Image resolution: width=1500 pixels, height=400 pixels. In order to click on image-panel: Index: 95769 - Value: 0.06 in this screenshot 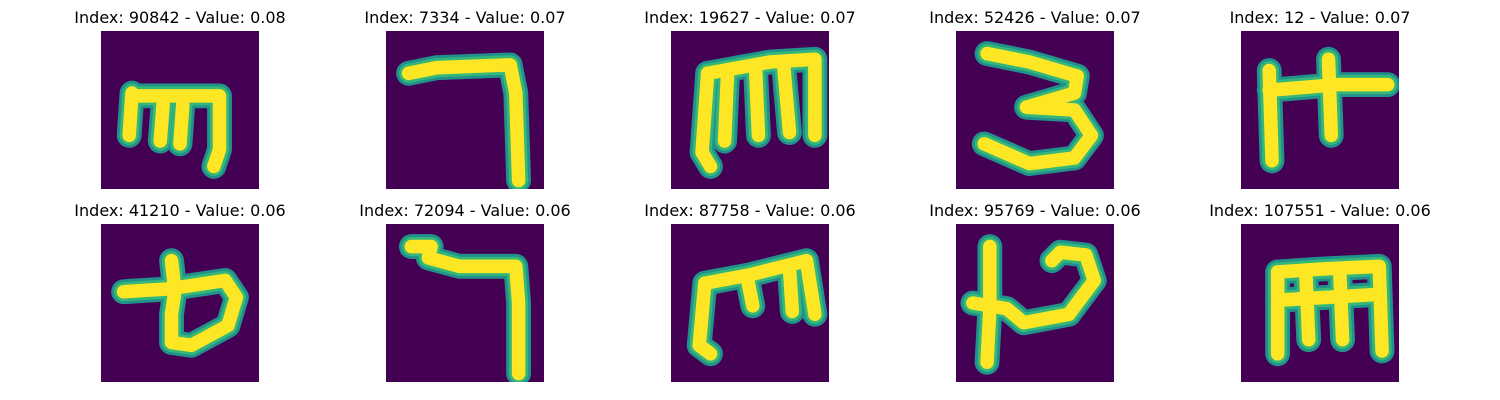, I will do `click(1035, 298)`.